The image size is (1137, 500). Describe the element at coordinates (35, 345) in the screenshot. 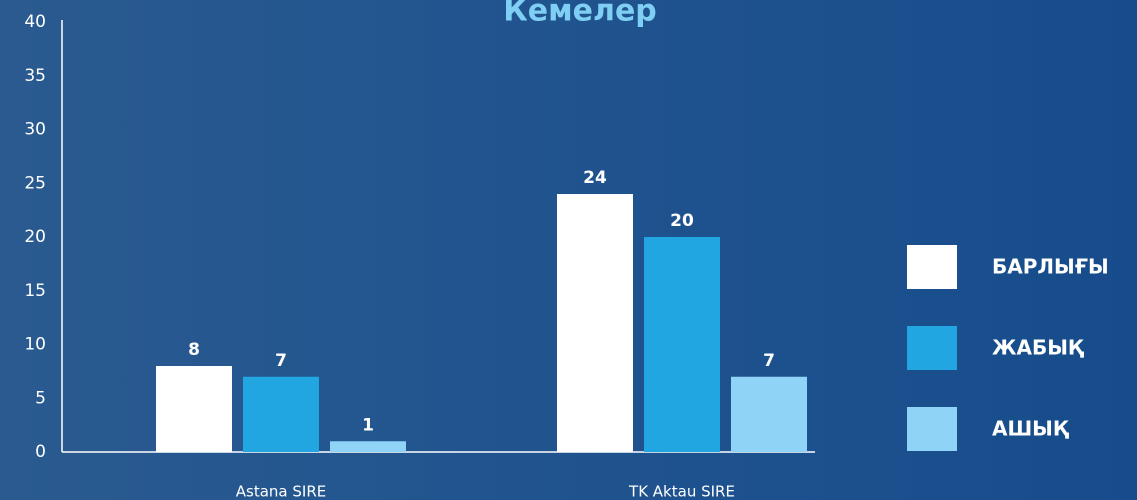

I see `y-tick-label: 10` at that location.